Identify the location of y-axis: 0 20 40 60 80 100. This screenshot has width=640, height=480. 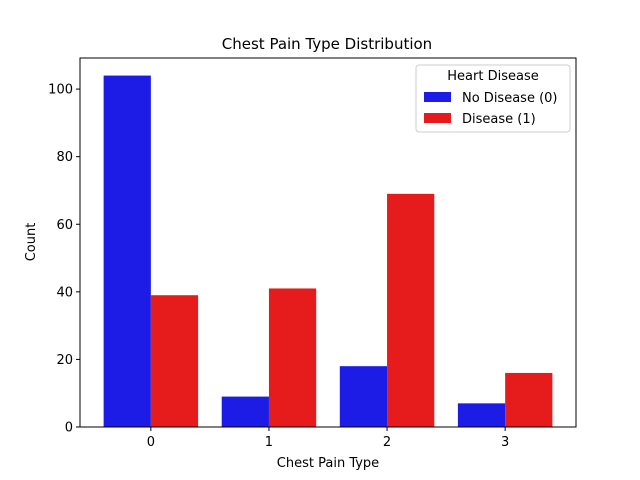
(64, 259).